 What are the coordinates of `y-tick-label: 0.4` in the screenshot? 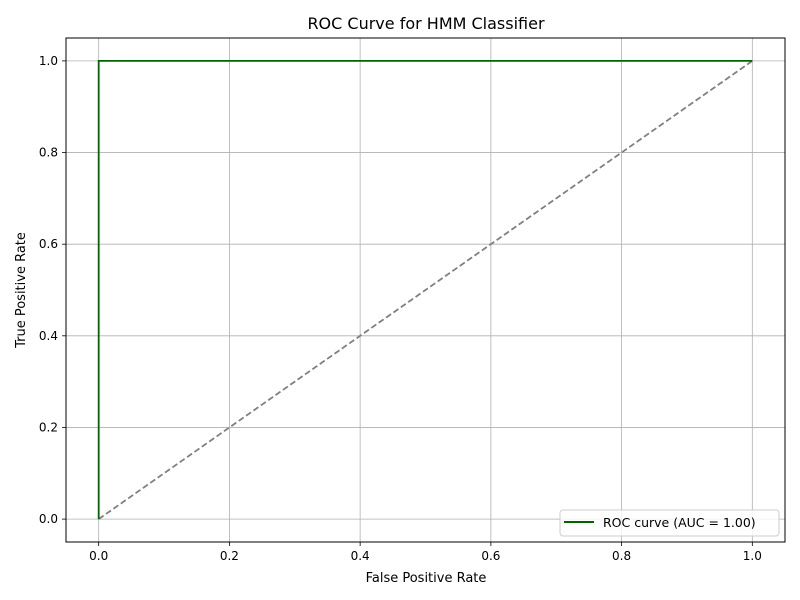 It's located at (48, 336).